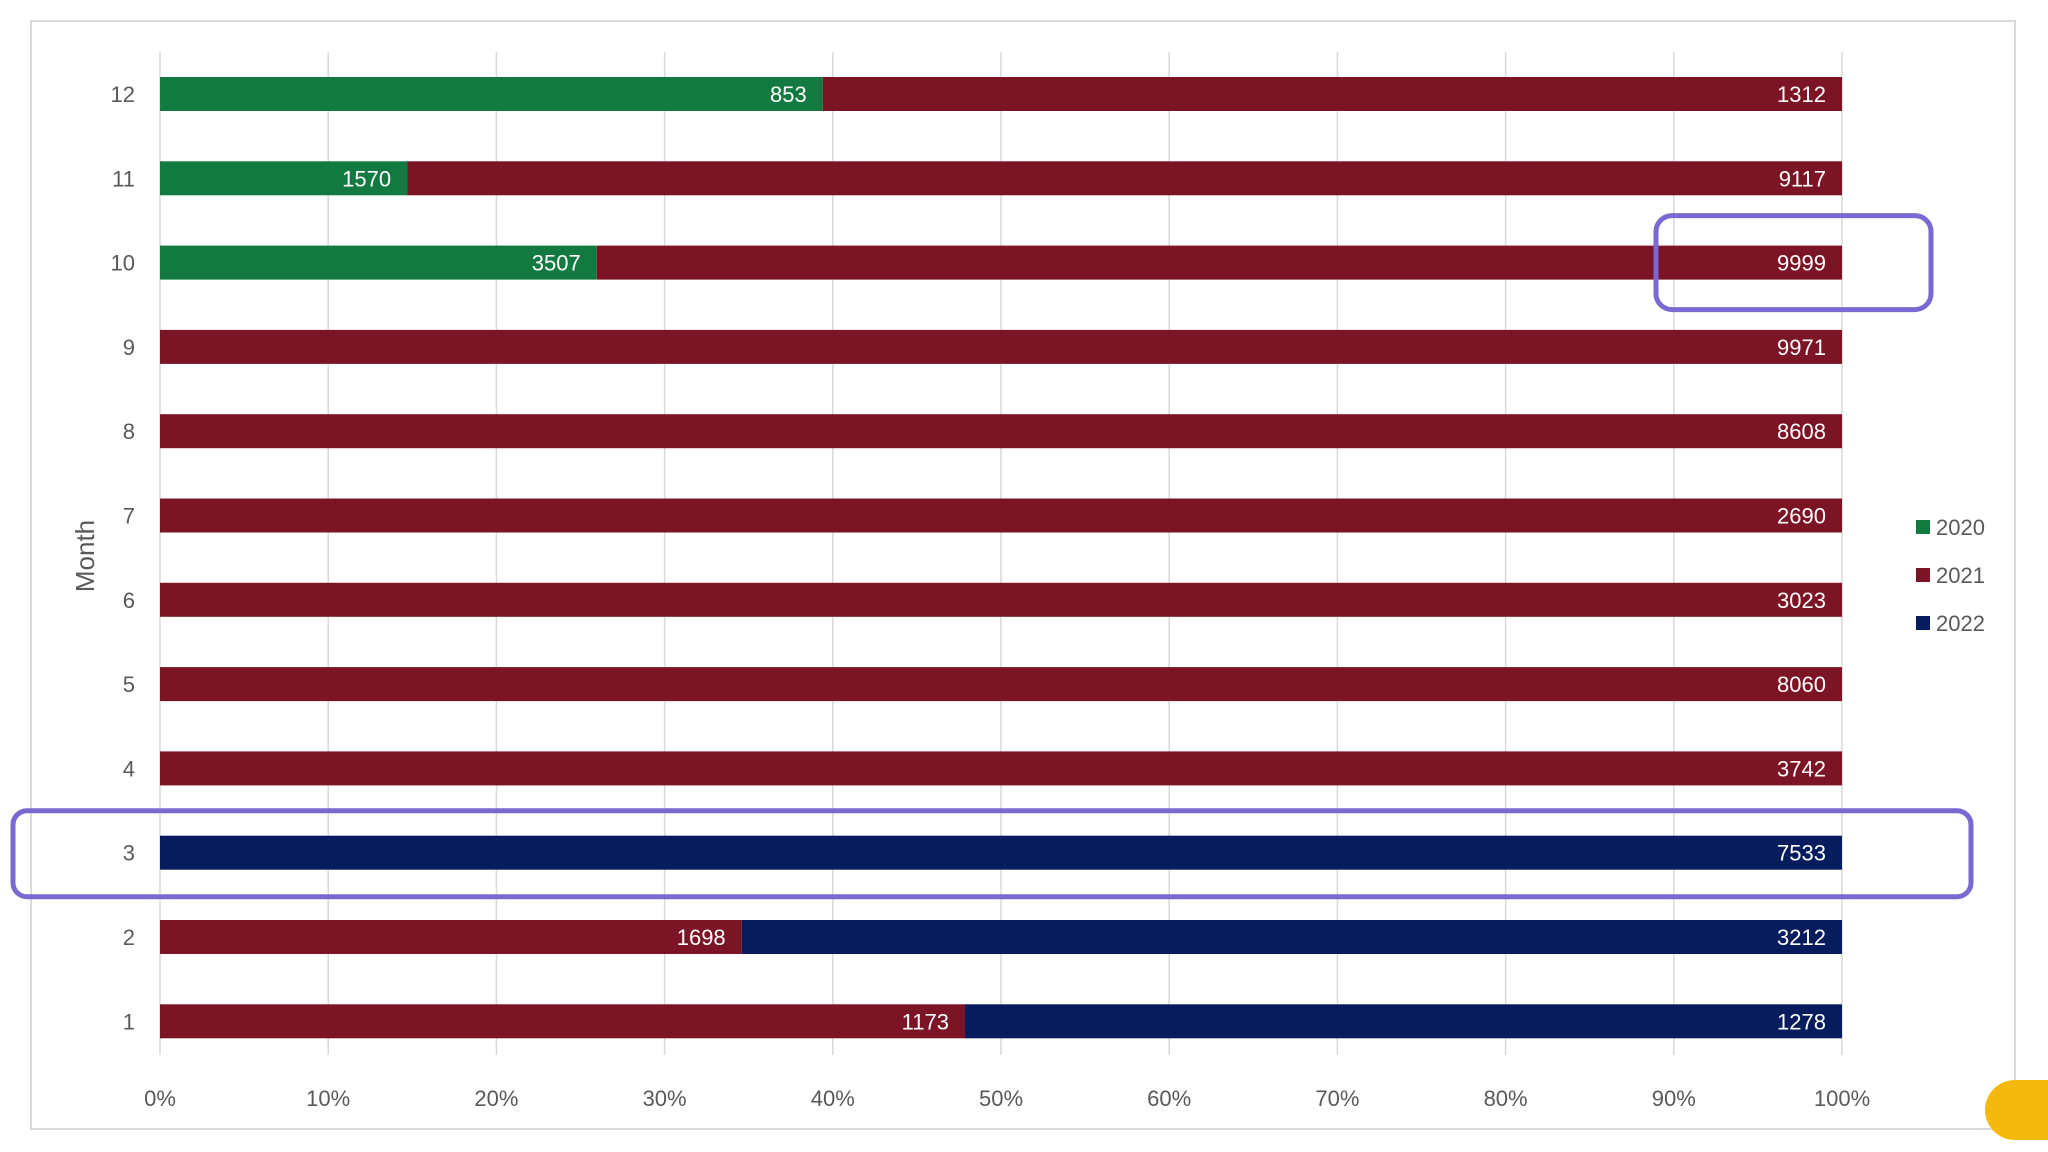  I want to click on y-tick-label: 1, so click(129, 1021).